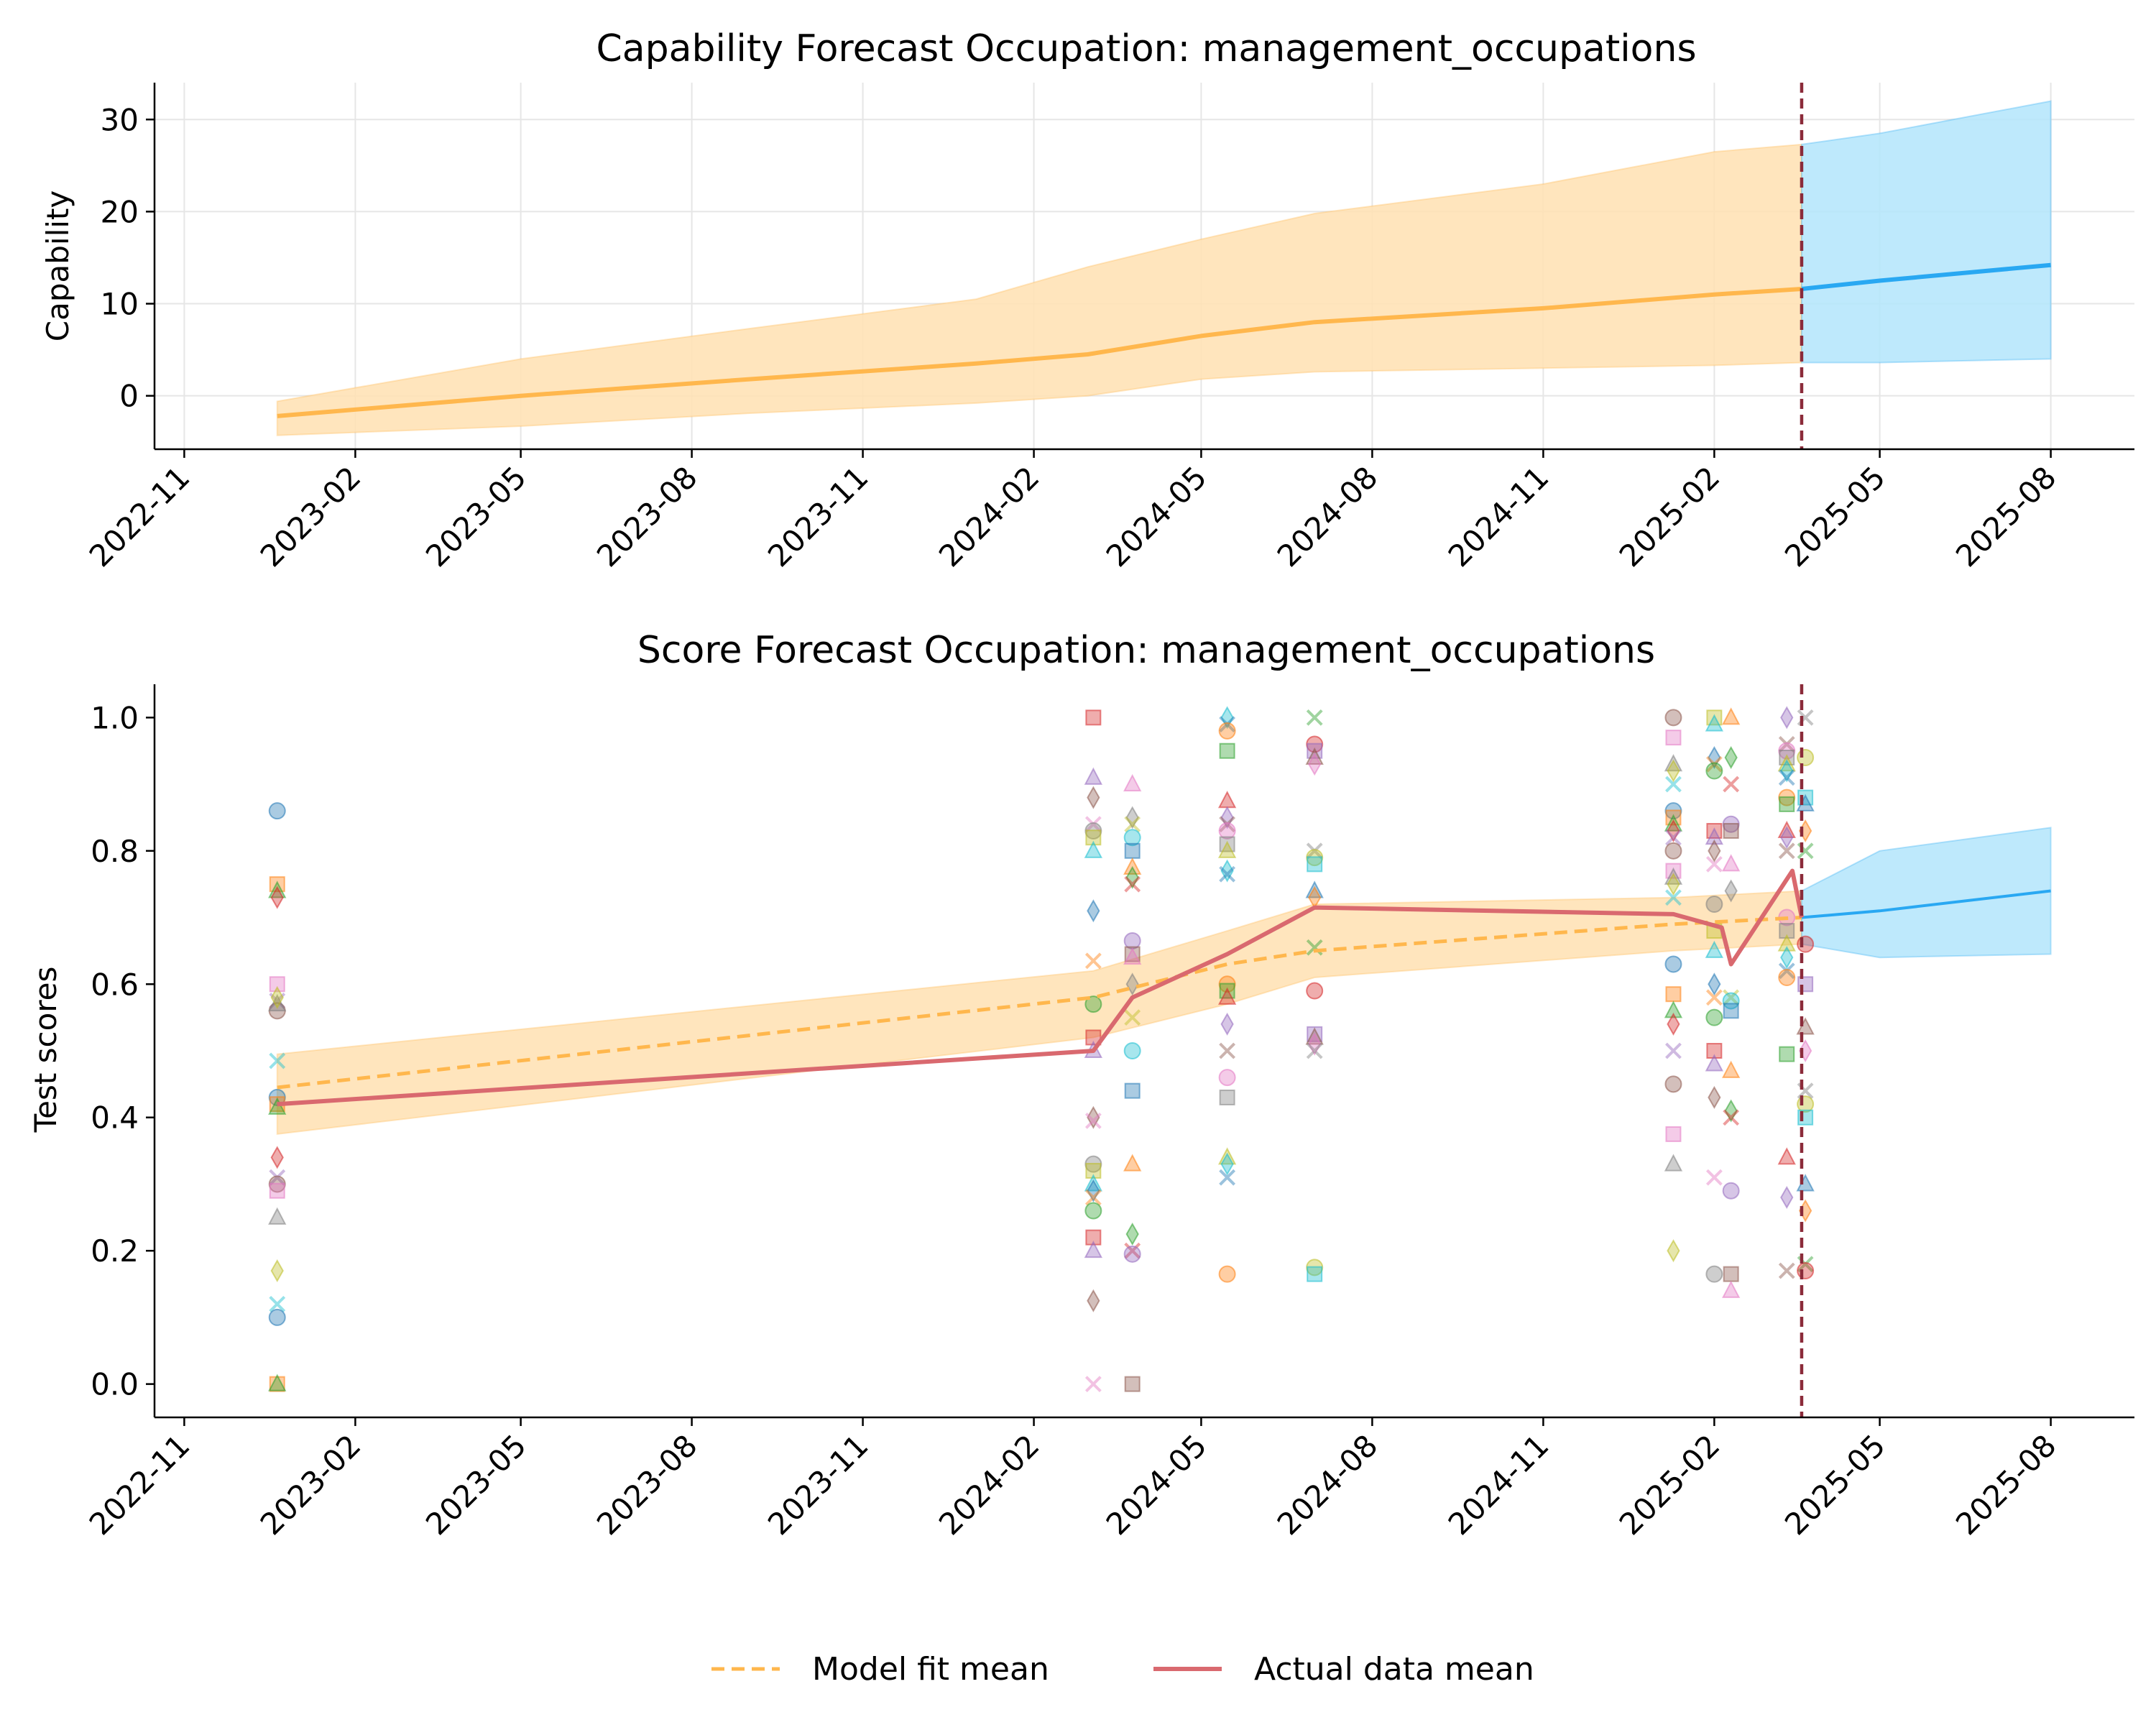 This screenshot has width=2156, height=1725. Describe the element at coordinates (2006, 516) in the screenshot. I see `capability-x-tick-label-11: 2025-08` at that location.